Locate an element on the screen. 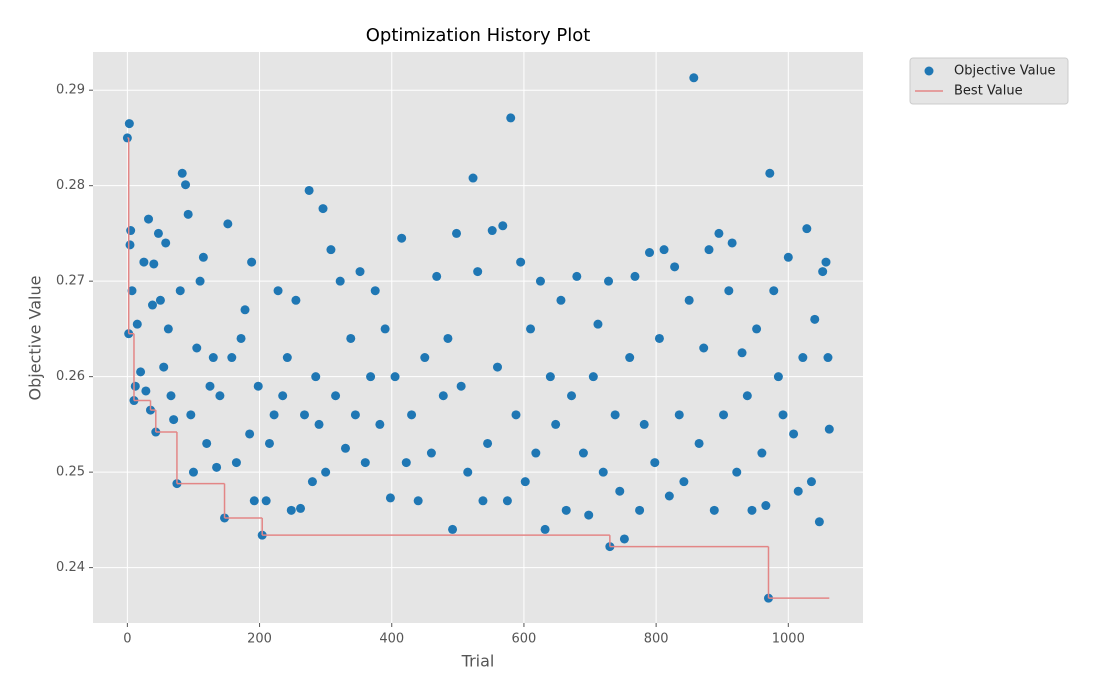  legend-marker is located at coordinates (929, 71).